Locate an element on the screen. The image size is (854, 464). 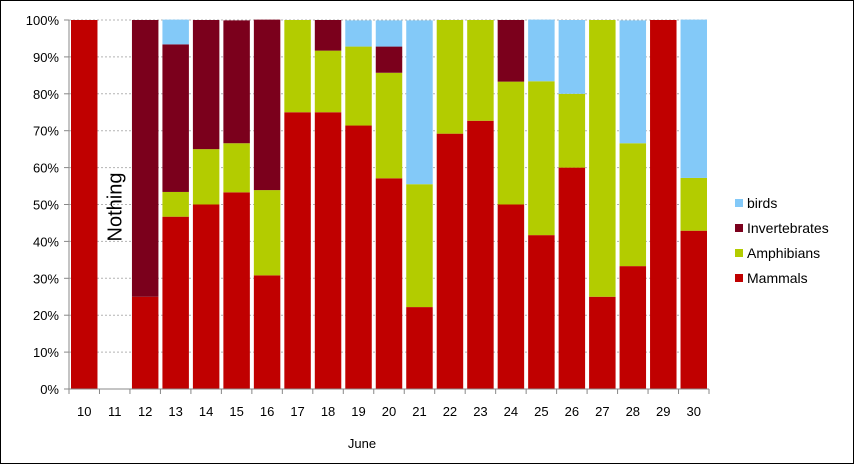
x-tick-label: 10 is located at coordinates (84, 411).